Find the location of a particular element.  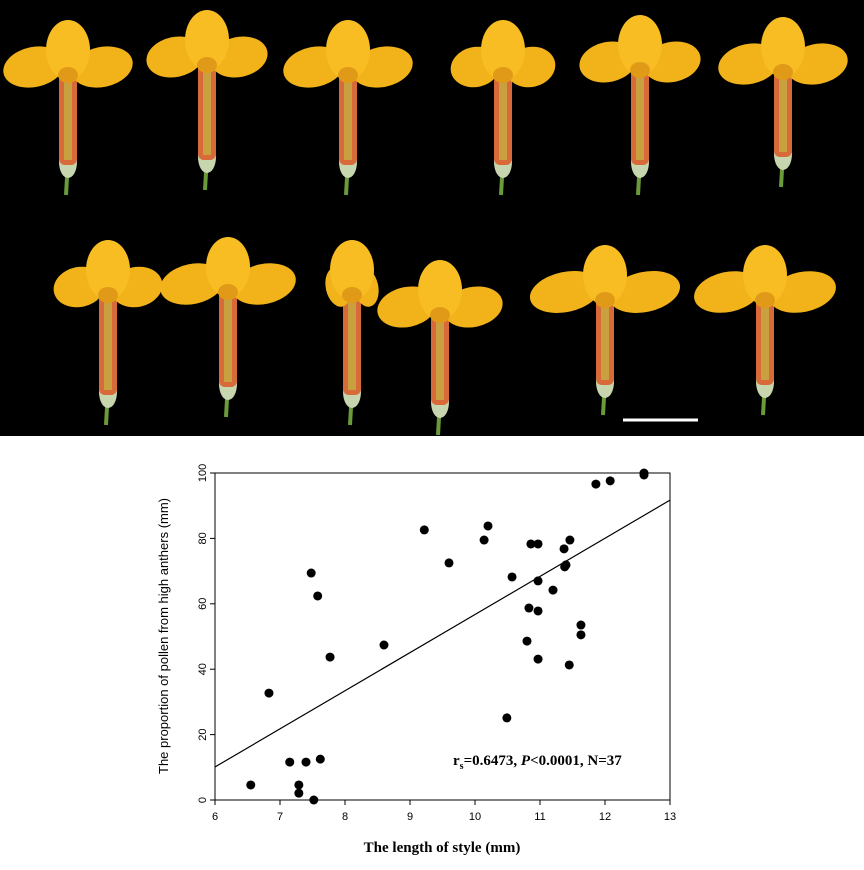

y-tick-label: 0 is located at coordinates (203, 800).